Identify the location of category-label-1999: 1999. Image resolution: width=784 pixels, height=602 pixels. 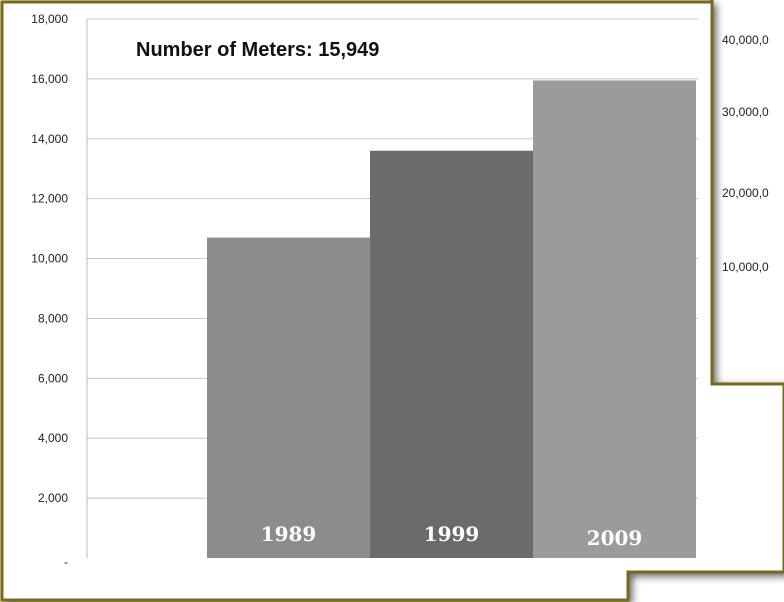
(452, 534).